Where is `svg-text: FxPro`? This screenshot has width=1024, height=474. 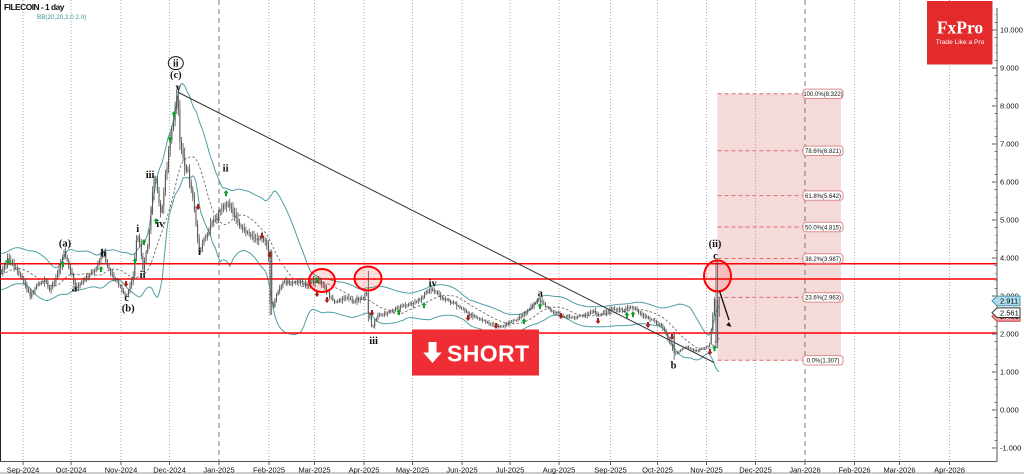
svg-text: FxPro is located at coordinates (960, 28).